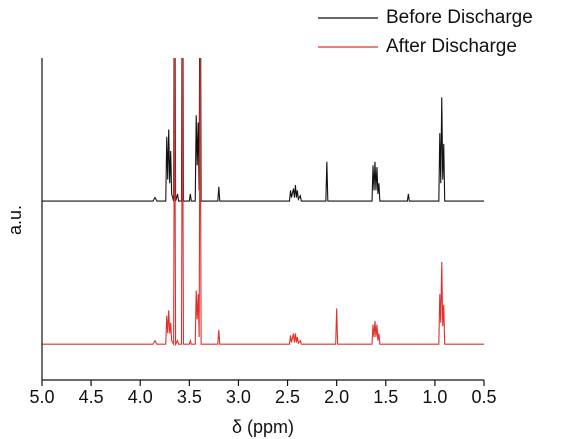 The height and width of the screenshot is (439, 569). Describe the element at coordinates (385, 397) in the screenshot. I see `x-tick-label: 1.5` at that location.